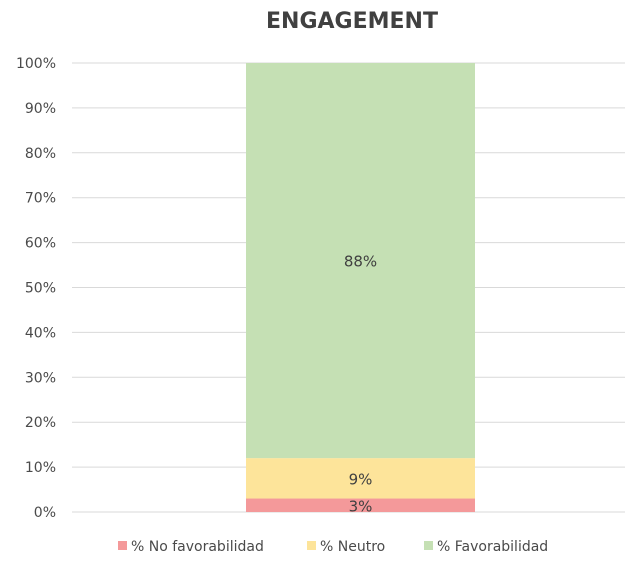 This screenshot has height=566, width=638. I want to click on y-tick-label: 20%, so click(40, 423).